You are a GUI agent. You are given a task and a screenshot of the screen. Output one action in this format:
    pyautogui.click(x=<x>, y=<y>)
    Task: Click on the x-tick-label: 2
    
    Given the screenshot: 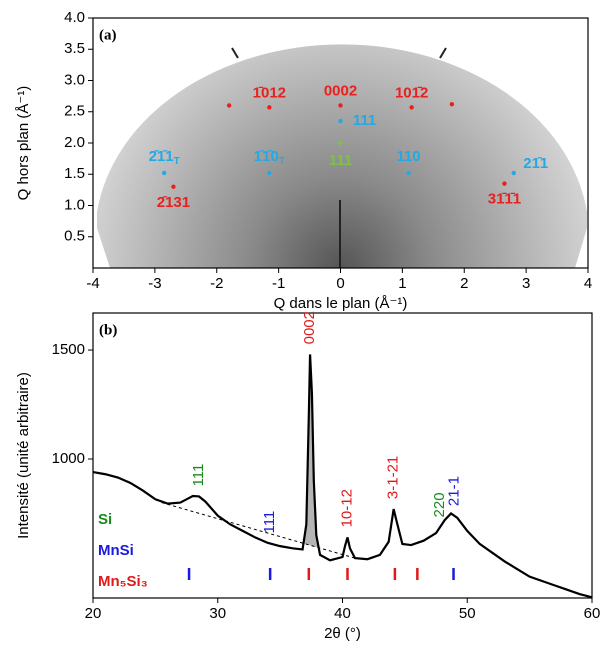 What is the action you would take?
    pyautogui.click(x=464, y=283)
    